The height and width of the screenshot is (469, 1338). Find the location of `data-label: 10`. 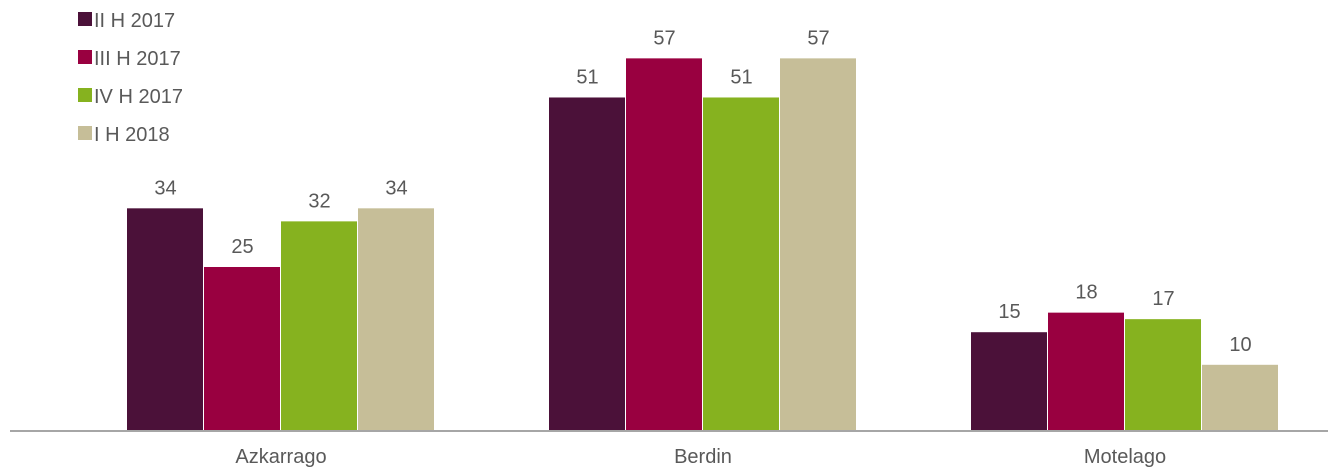

data-label: 10 is located at coordinates (1240, 345).